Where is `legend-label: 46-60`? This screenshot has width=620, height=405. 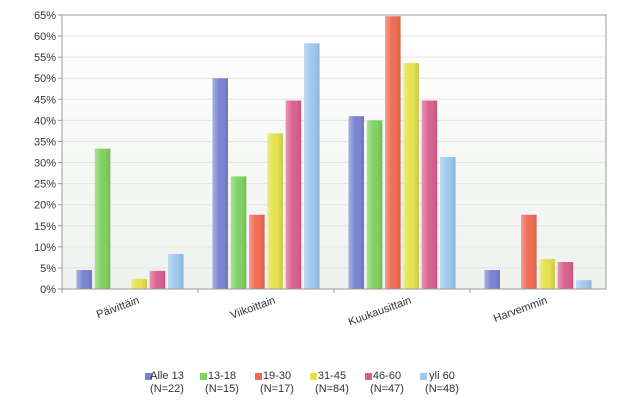
legend-label: 46-60 is located at coordinates (387, 376).